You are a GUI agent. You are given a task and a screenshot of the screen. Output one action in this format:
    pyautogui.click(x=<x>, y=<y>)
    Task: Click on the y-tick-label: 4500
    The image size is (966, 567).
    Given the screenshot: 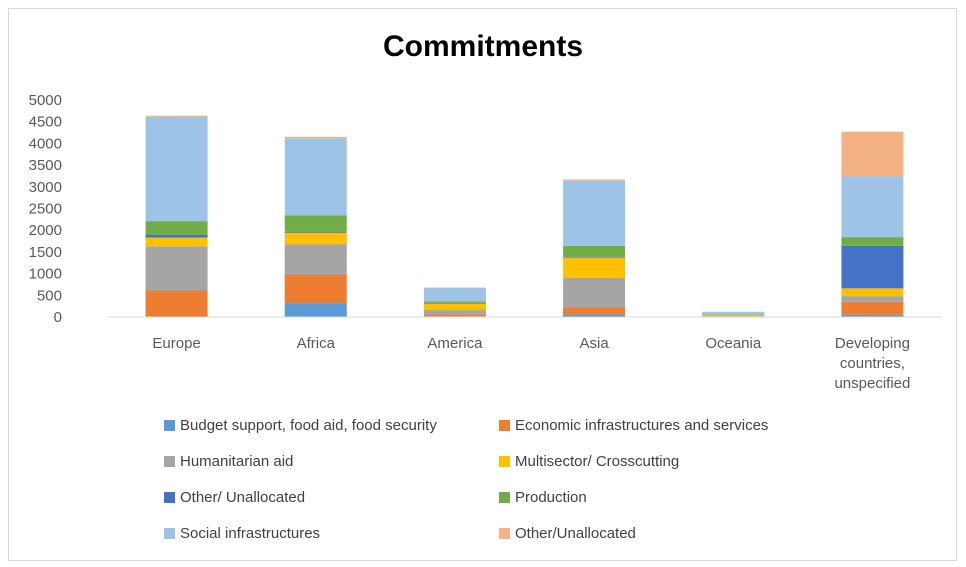 What is the action you would take?
    pyautogui.click(x=45, y=122)
    